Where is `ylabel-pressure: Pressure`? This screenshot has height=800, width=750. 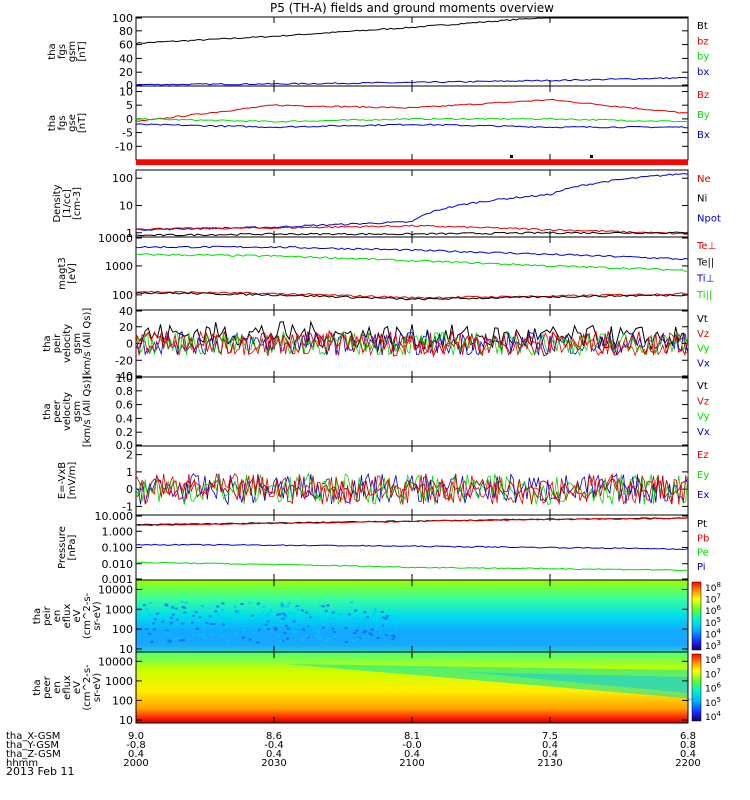
ylabel-pressure: Pressure is located at coordinates (62, 547).